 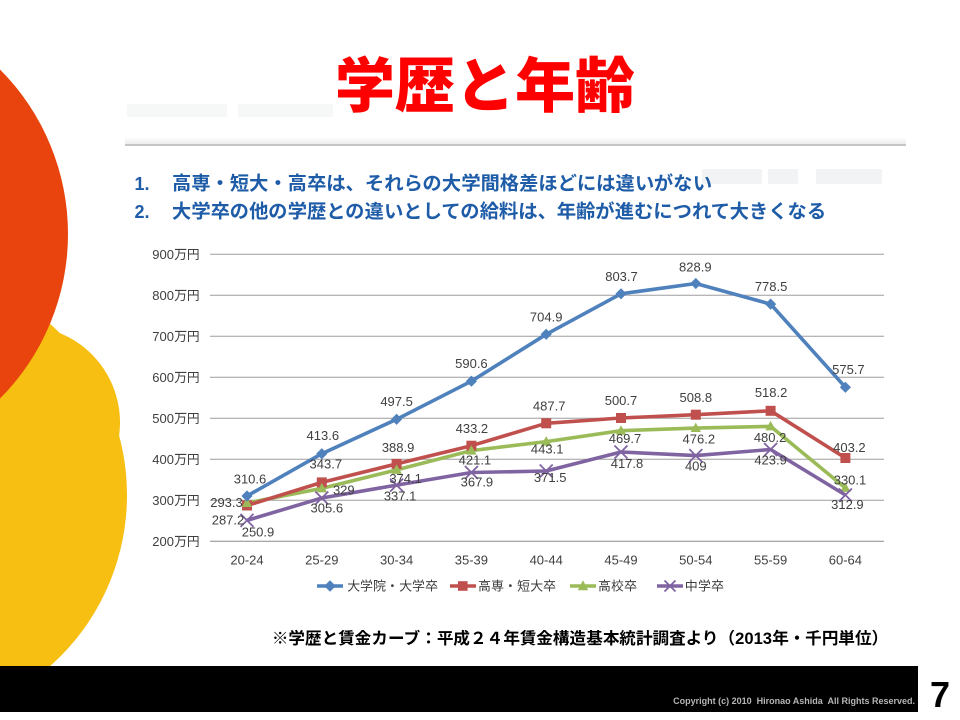 I want to click on svg-text: 367.9, so click(x=477, y=482).